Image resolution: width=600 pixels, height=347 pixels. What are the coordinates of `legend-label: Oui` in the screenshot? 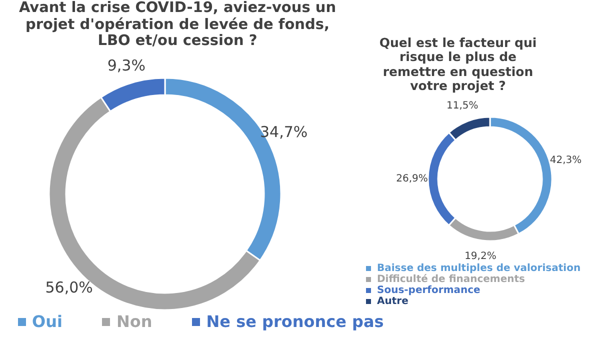 It's located at (47, 321).